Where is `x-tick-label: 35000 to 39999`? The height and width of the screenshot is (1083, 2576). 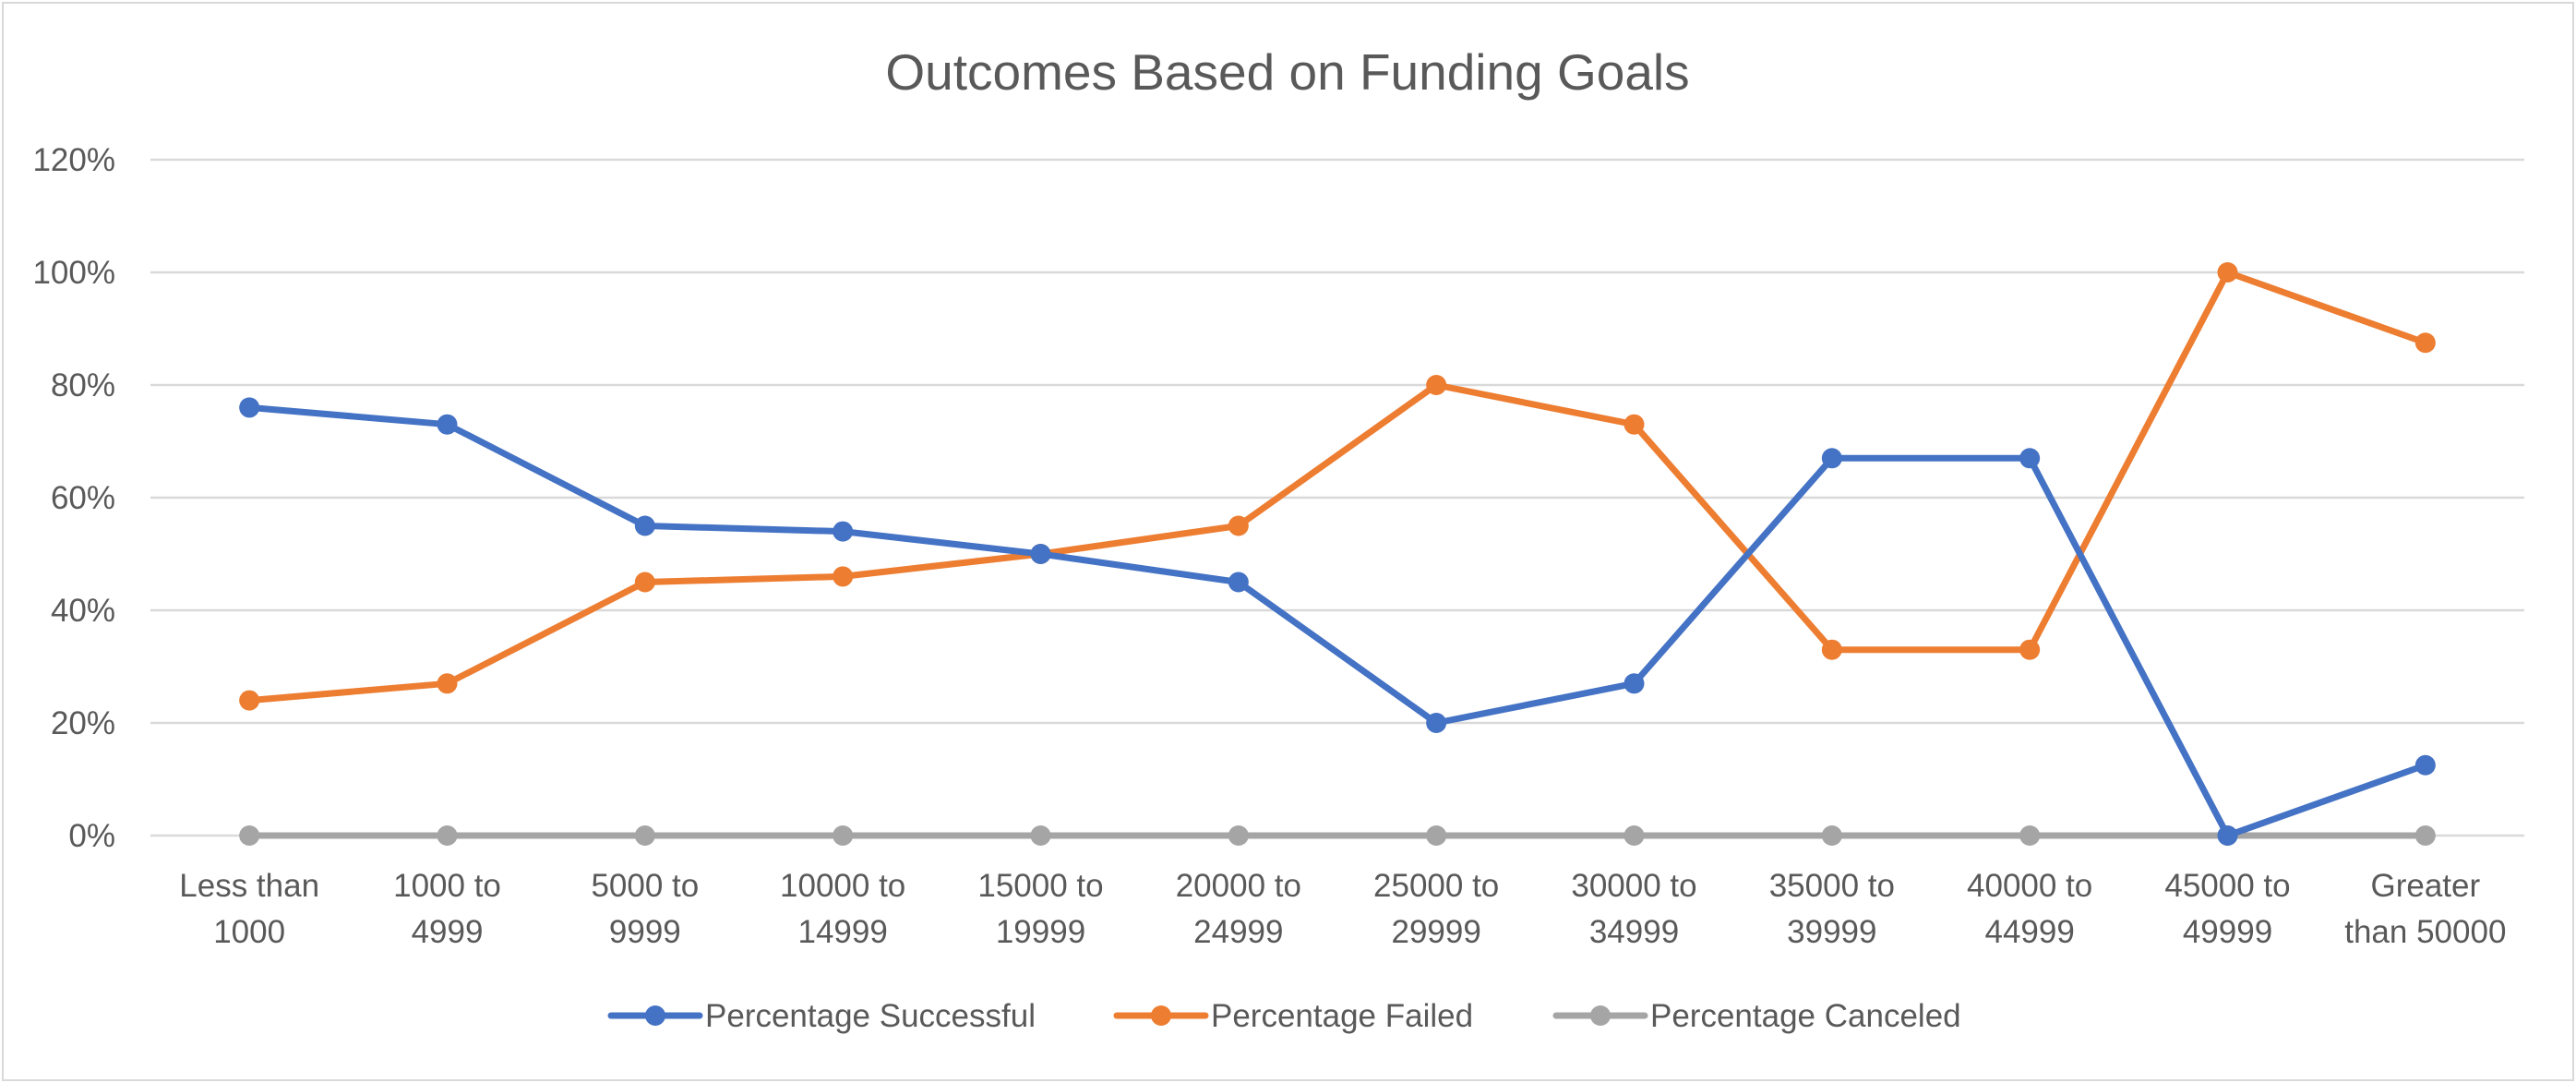
x-tick-label: 35000 to 39999 is located at coordinates (1832, 909).